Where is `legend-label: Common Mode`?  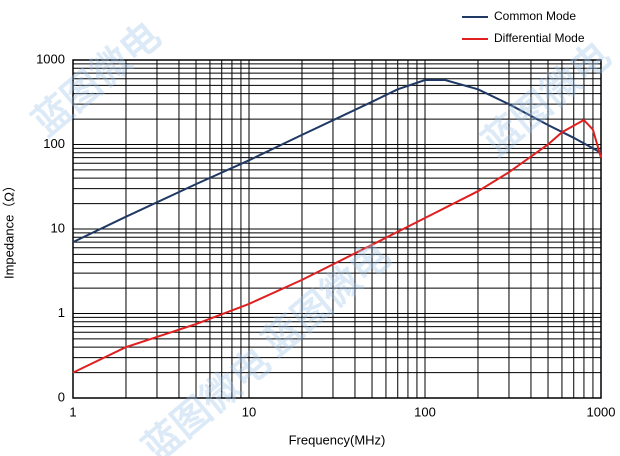 legend-label: Common Mode is located at coordinates (535, 16).